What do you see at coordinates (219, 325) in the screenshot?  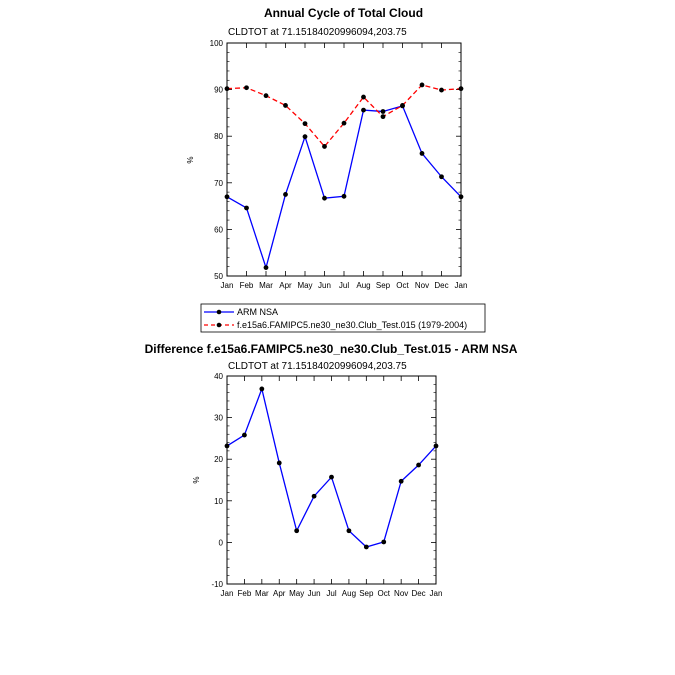 I see `legend-marker-model` at bounding box center [219, 325].